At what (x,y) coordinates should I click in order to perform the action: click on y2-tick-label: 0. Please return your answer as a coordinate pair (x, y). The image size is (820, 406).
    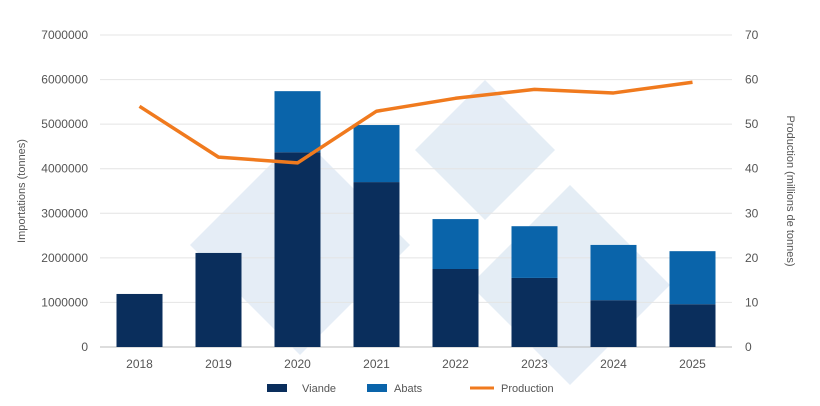
    Looking at the image, I should click on (748, 347).